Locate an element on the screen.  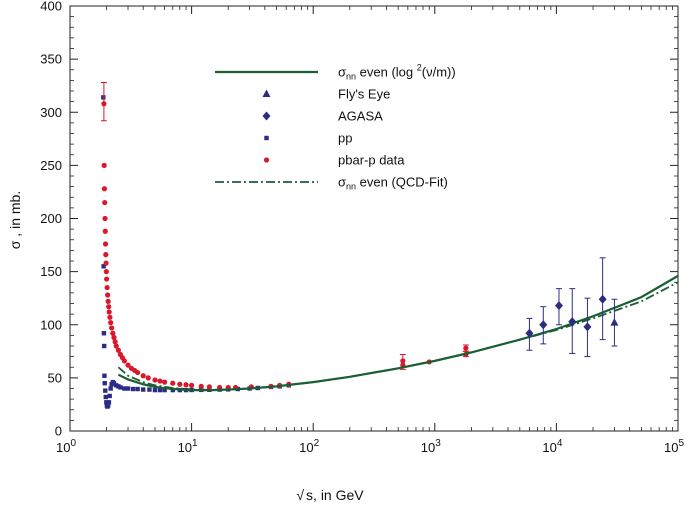
x-tick-label: 10⁰ is located at coordinates (66, 446).